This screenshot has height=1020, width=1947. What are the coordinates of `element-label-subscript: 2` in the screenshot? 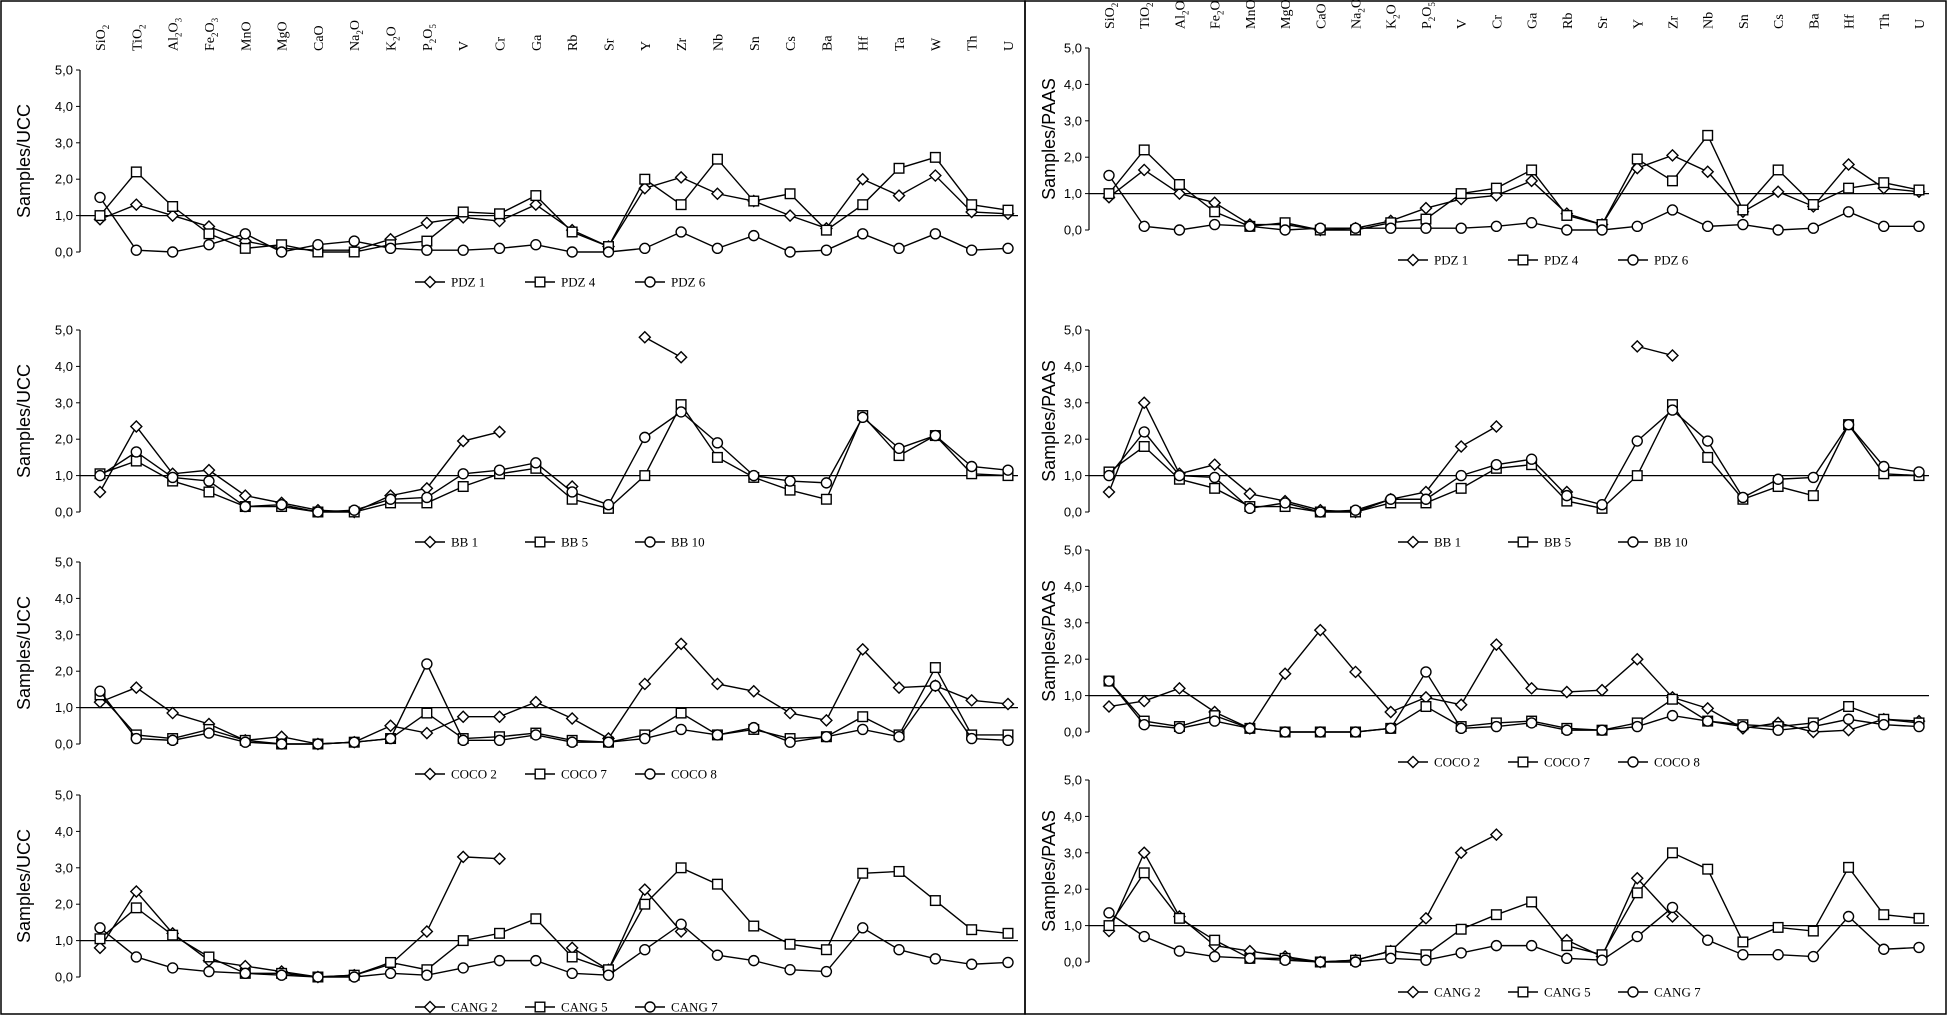 It's located at (1150, 4).